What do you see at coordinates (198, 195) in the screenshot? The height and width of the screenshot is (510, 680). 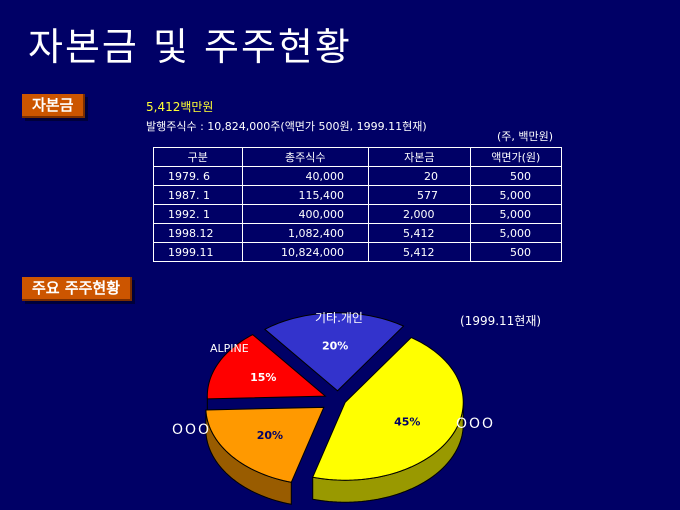 I see `cell-period: 1987. 1` at bounding box center [198, 195].